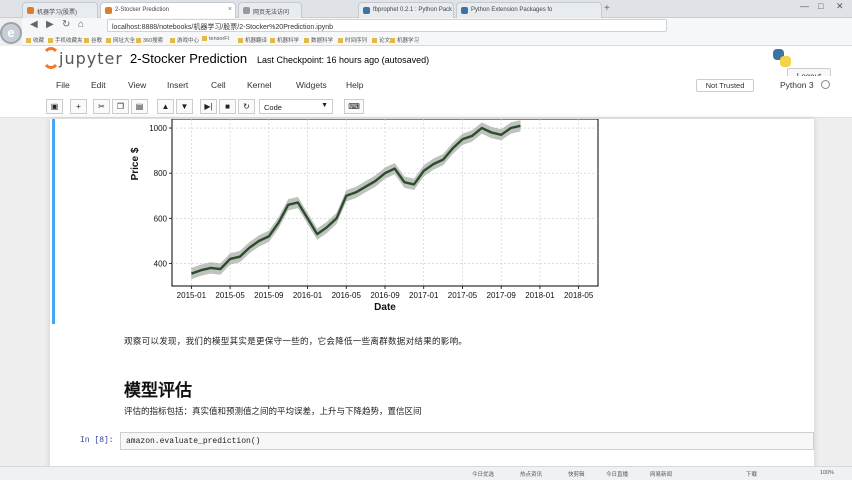 The height and width of the screenshot is (480, 852). Describe the element at coordinates (725, 85) in the screenshot. I see `trust-button: Not Trusted` at that location.